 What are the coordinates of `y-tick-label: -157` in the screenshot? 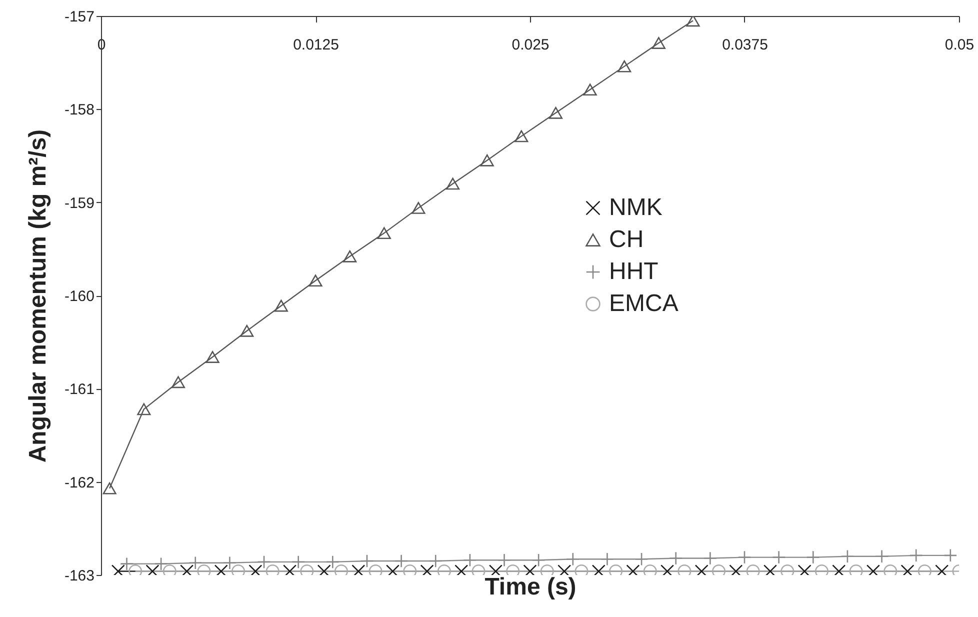 It's located at (79, 17).